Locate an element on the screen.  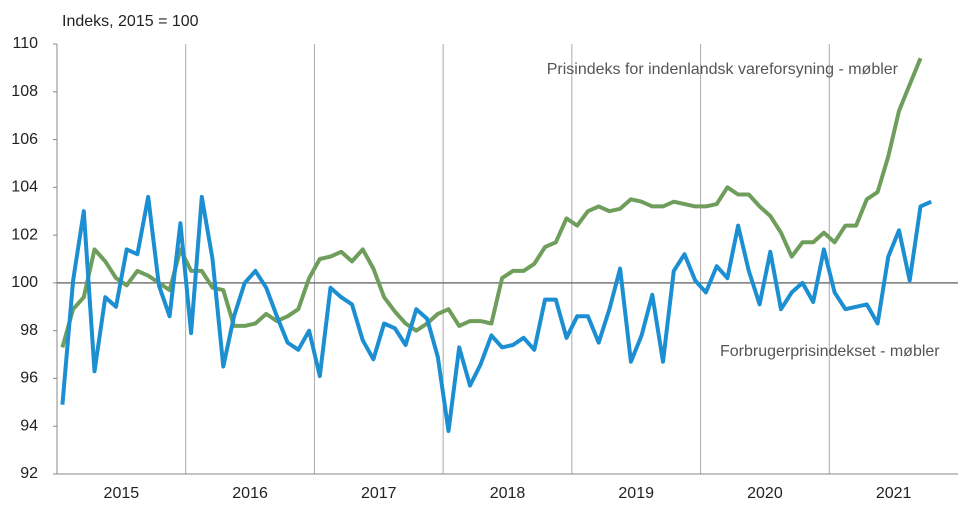
y-tick-label: 106 is located at coordinates (24, 139).